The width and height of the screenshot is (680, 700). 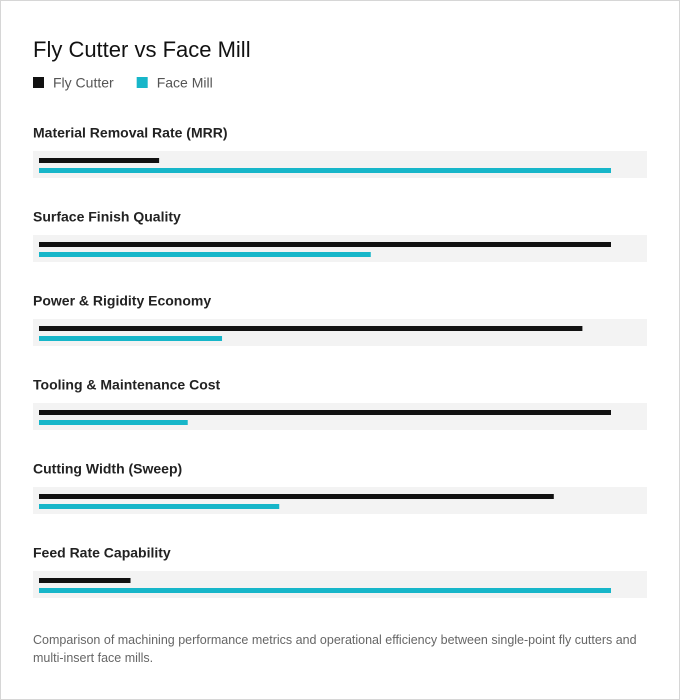 What do you see at coordinates (102, 553) in the screenshot?
I see `category-label: Feed Rate Capability` at bounding box center [102, 553].